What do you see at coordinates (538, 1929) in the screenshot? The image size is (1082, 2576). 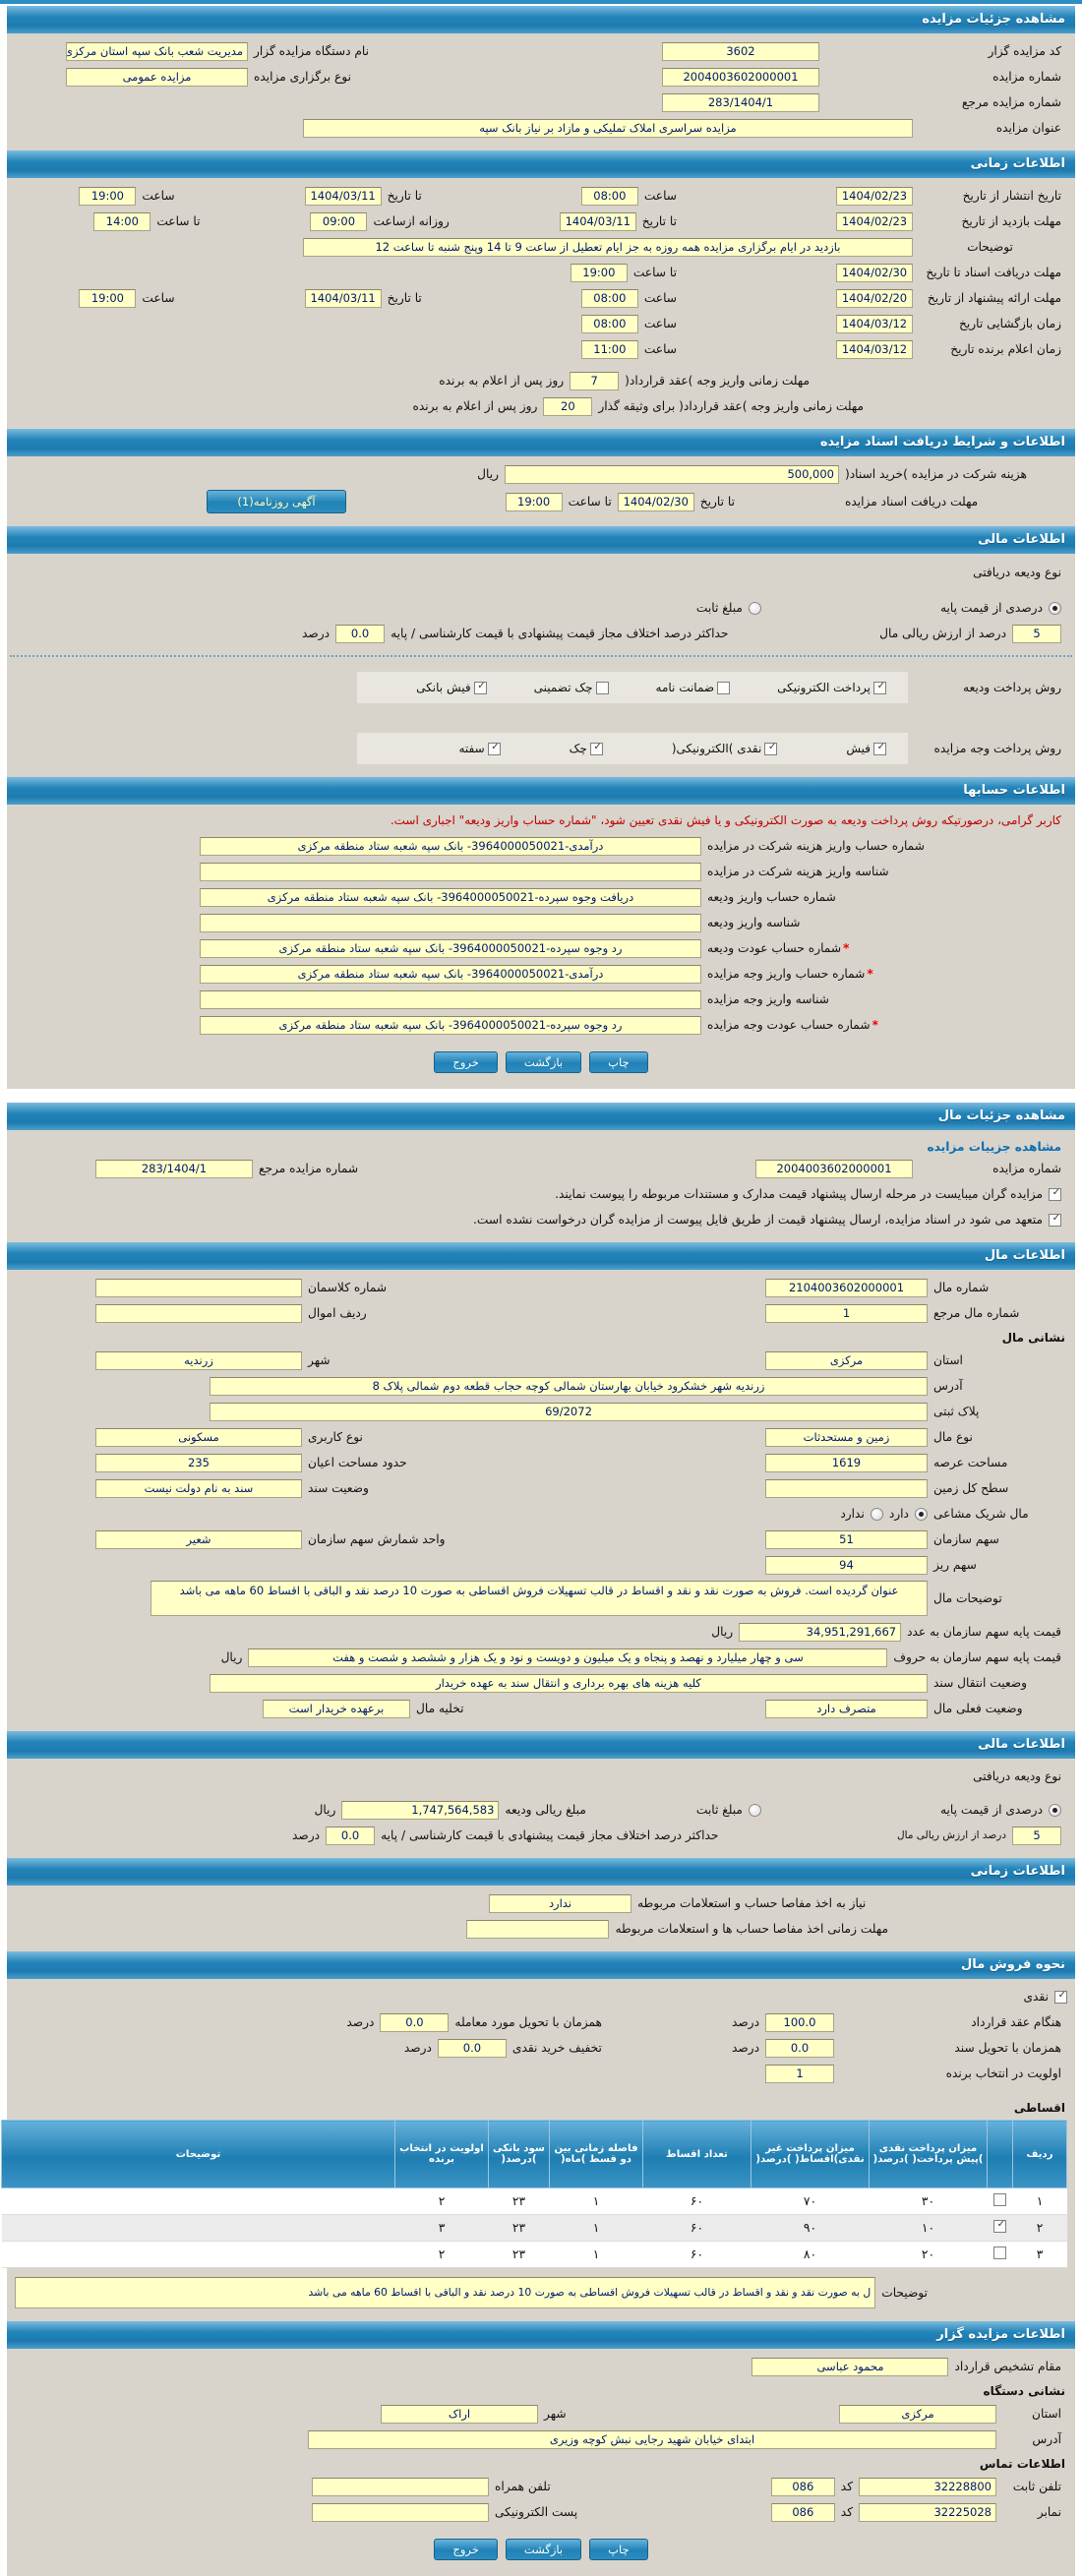 I see `clearance-deadline-field` at bounding box center [538, 1929].